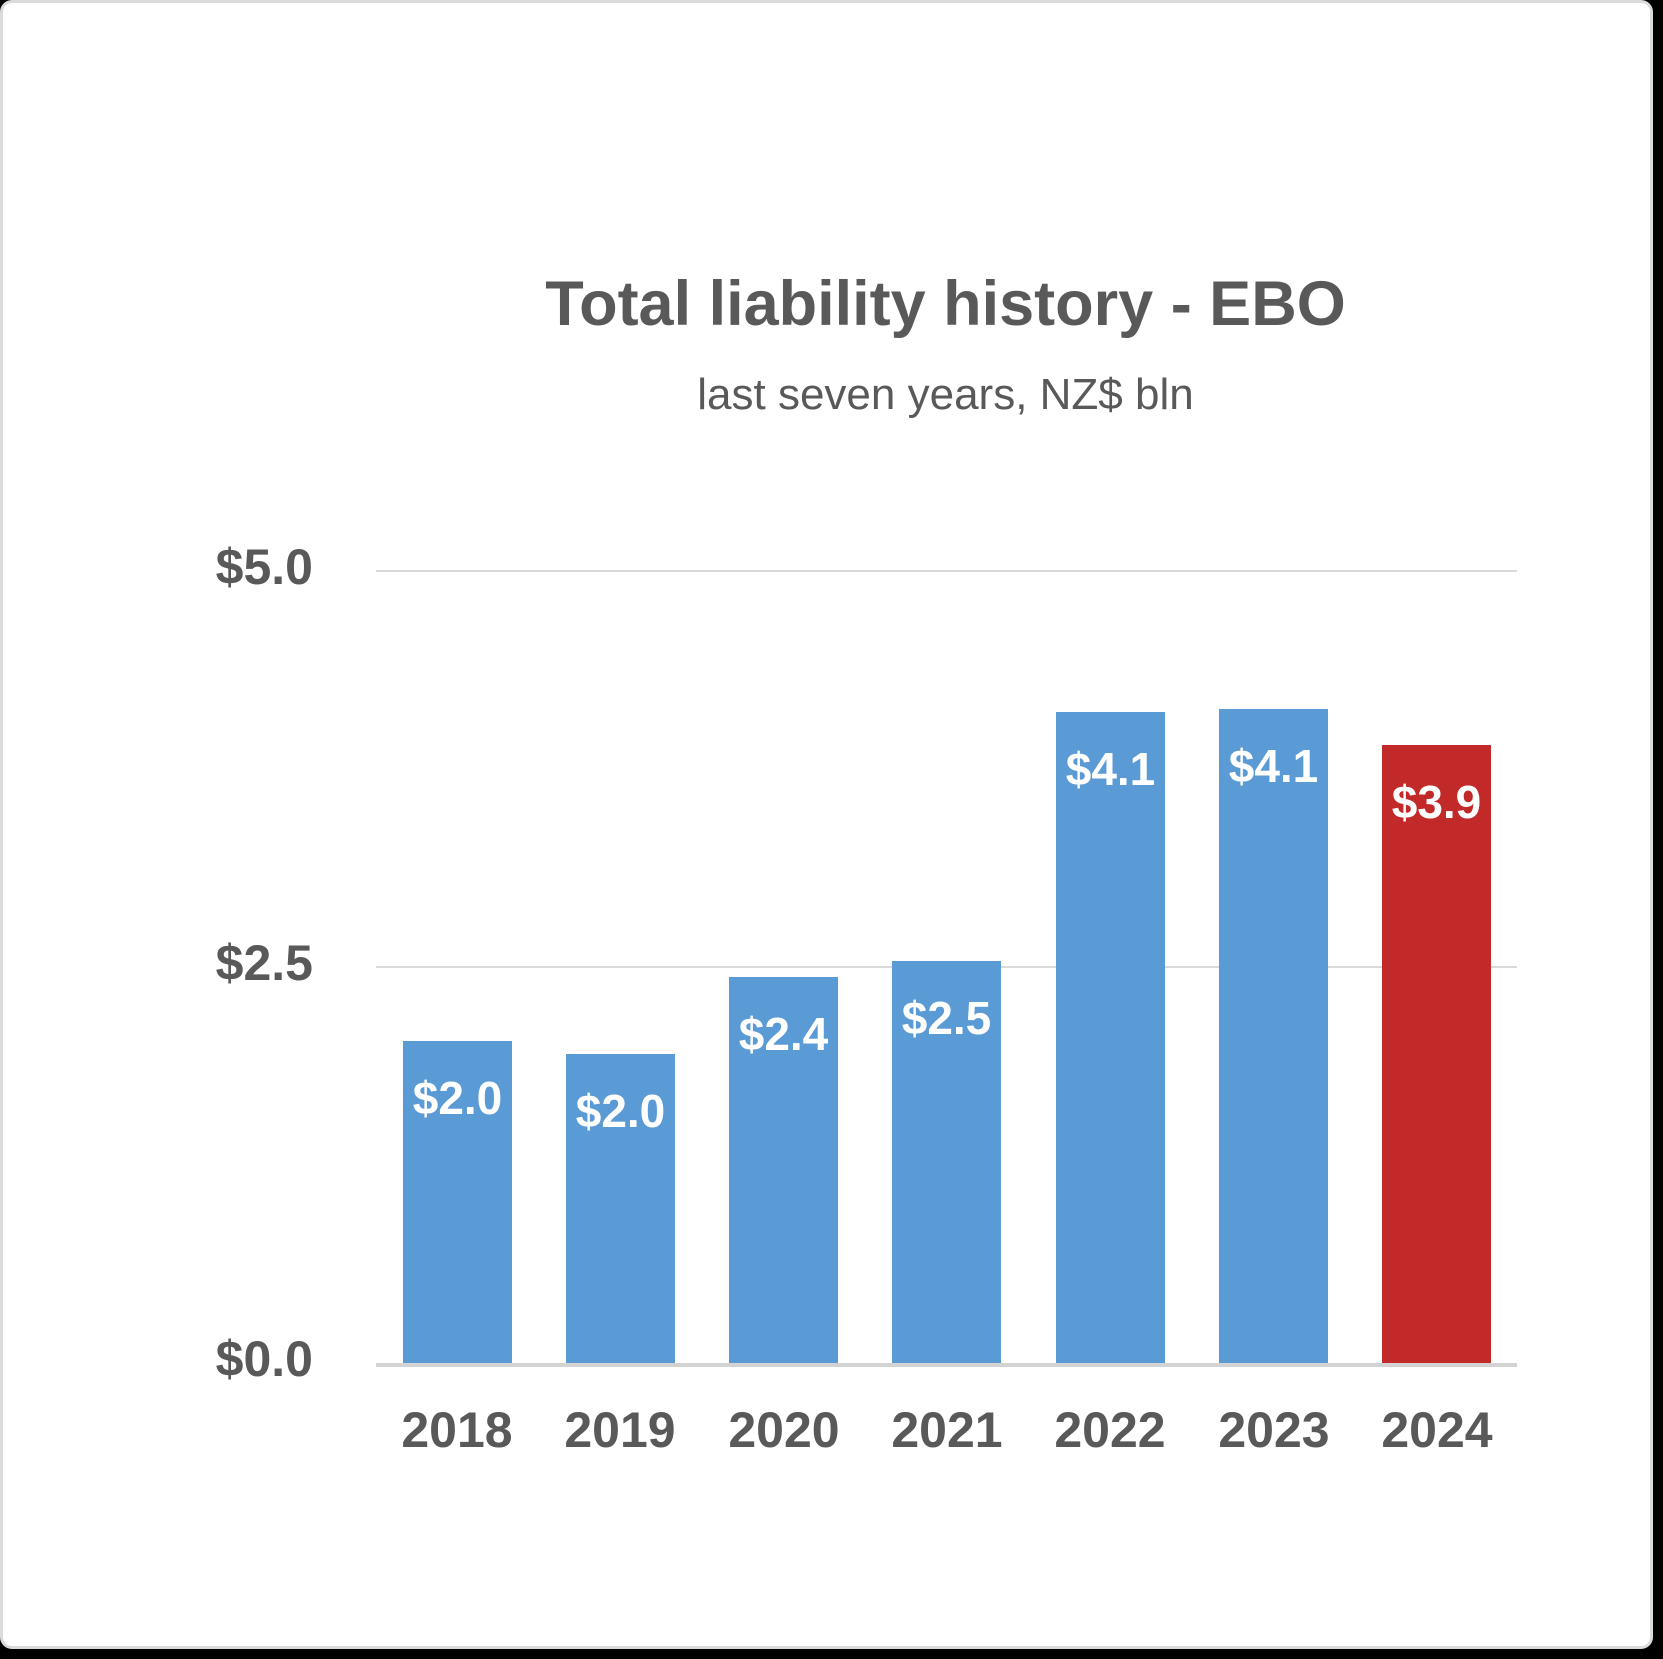 This screenshot has height=1659, width=1663. I want to click on x-tick-label-2024: 2024, so click(1437, 1430).